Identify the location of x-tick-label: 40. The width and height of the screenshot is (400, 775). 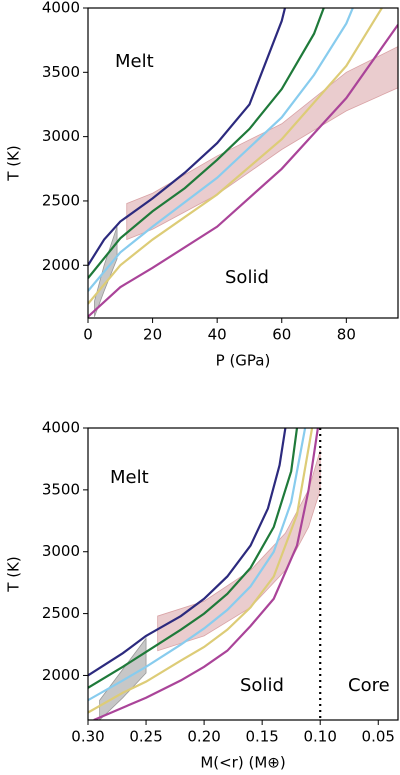
(217, 335).